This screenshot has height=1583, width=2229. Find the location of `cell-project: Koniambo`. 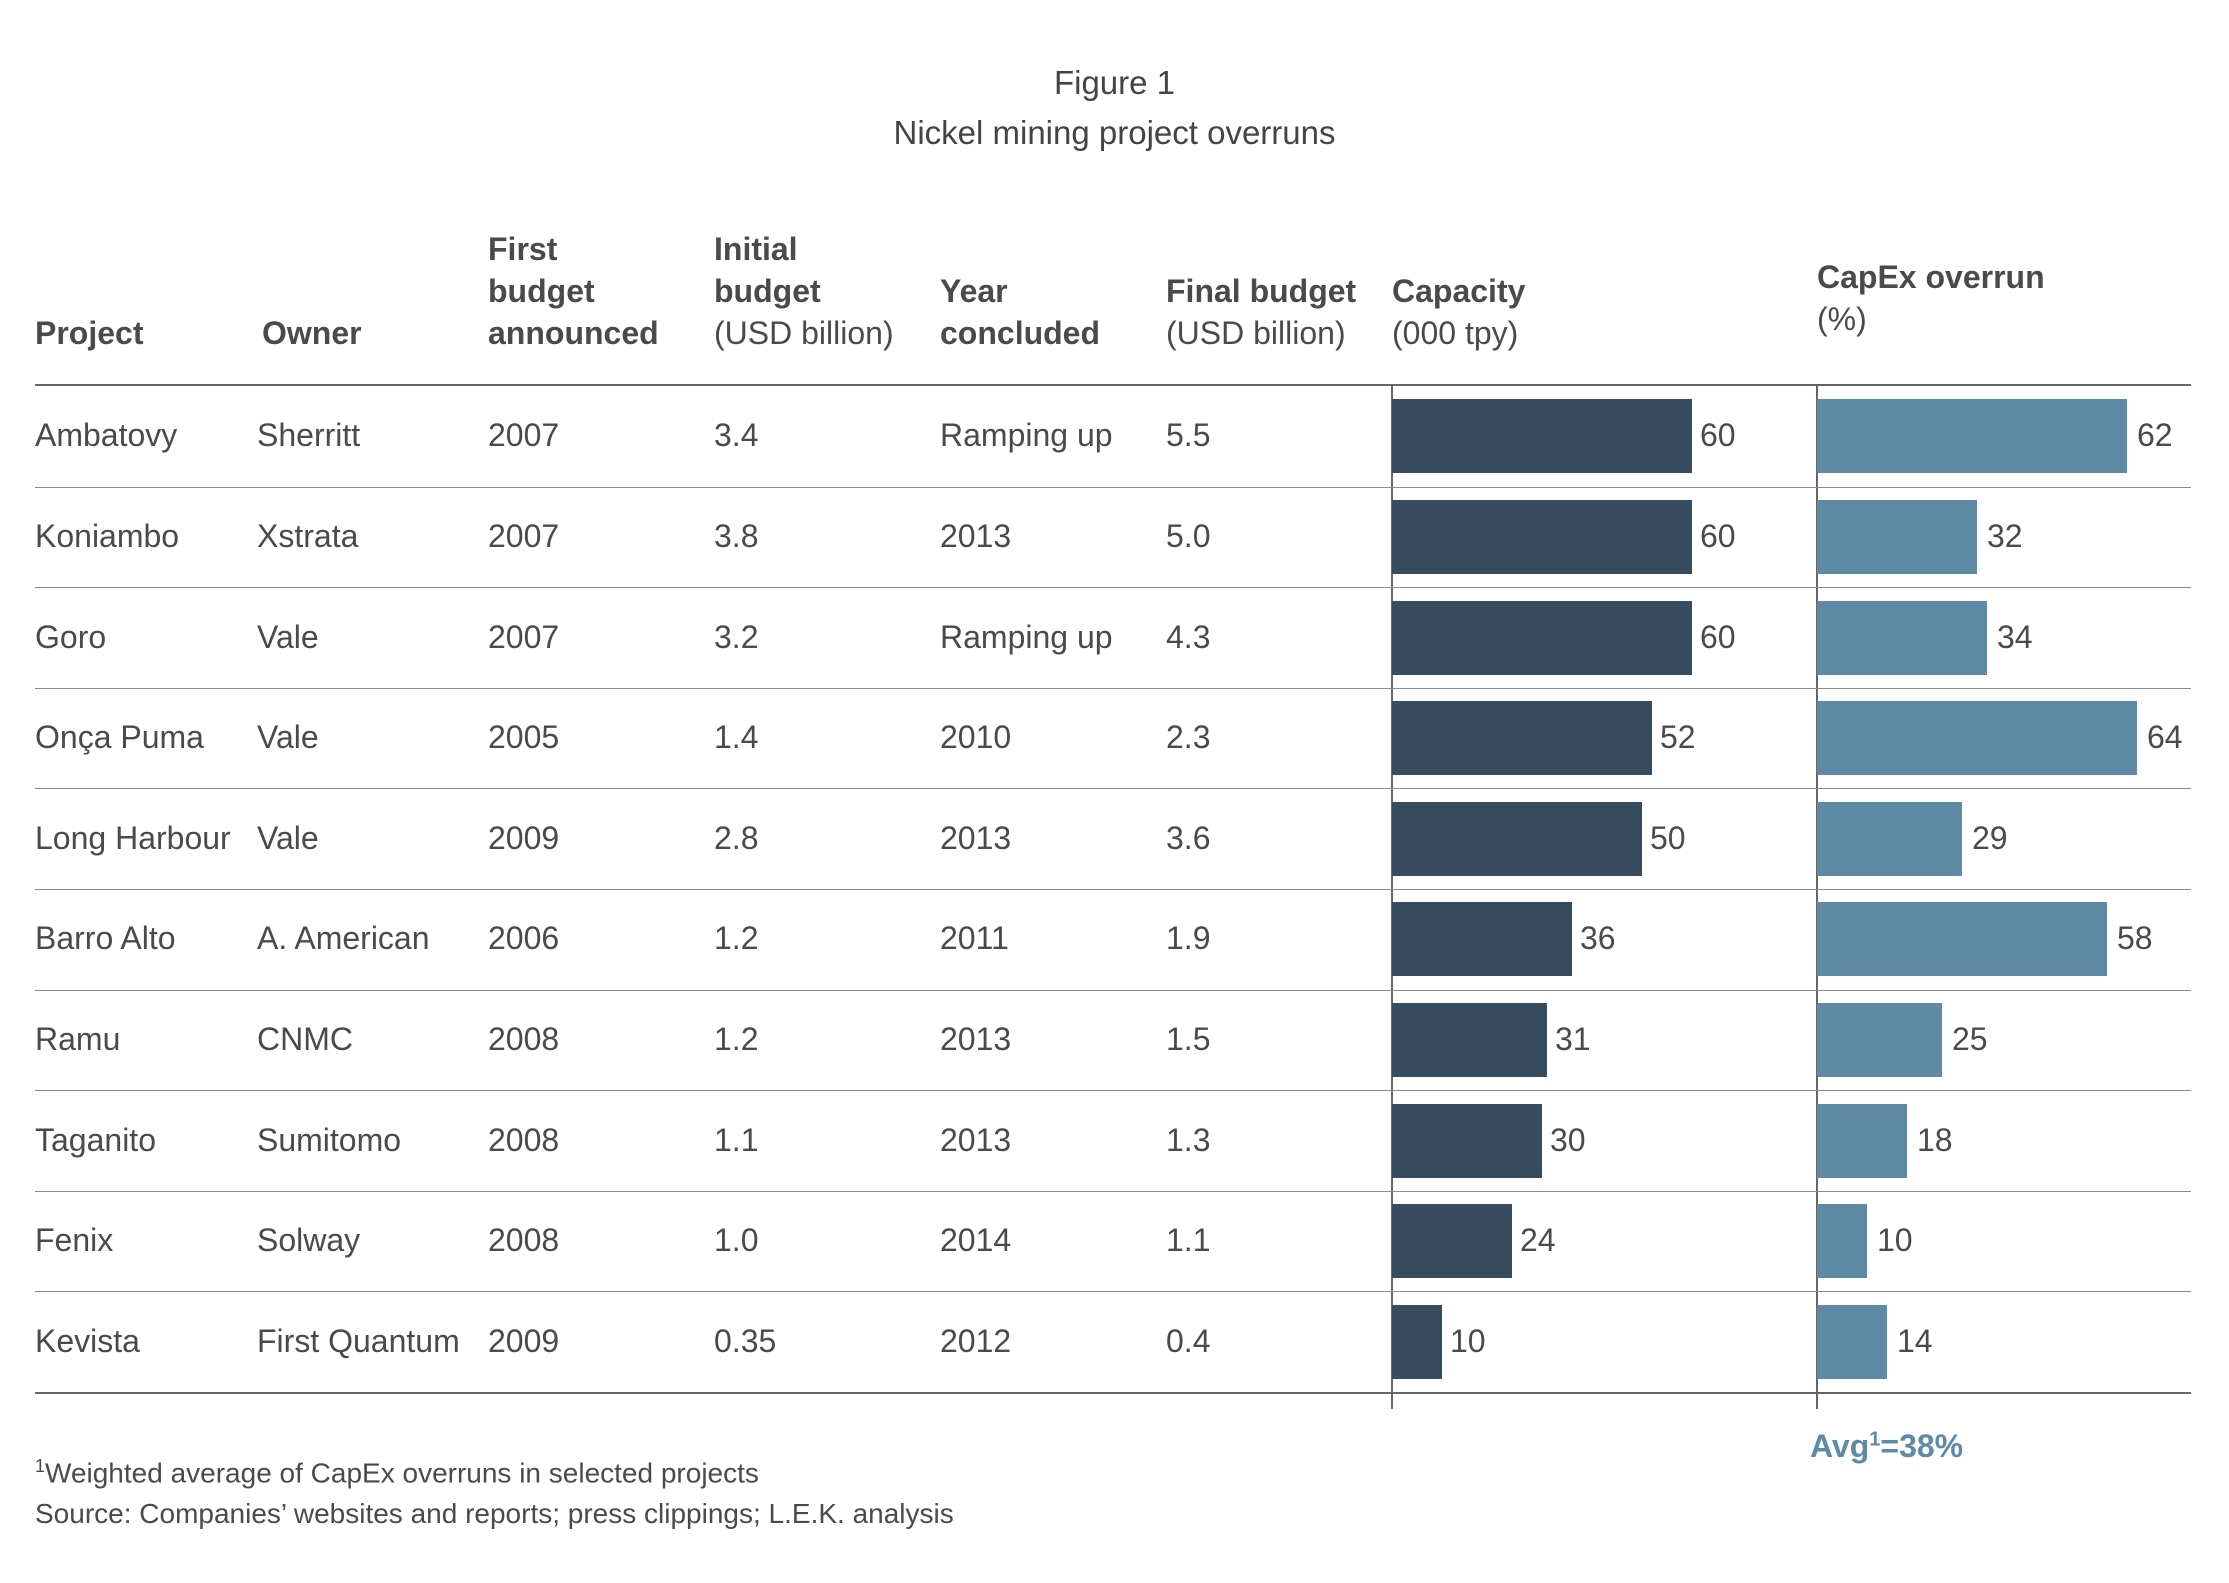

cell-project: Koniambo is located at coordinates (107, 535).